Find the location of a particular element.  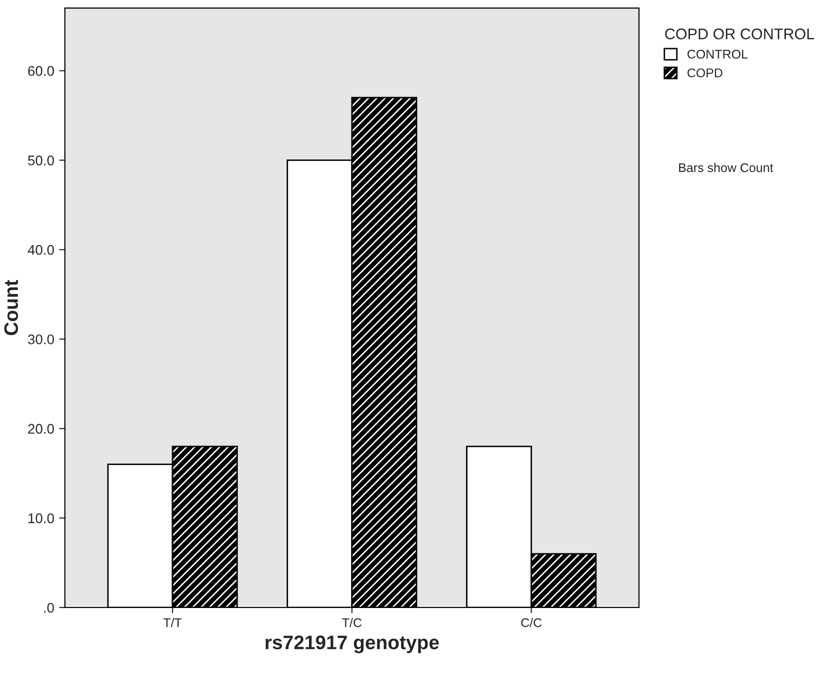

y-tick-label: 60.0 is located at coordinates (41, 71).